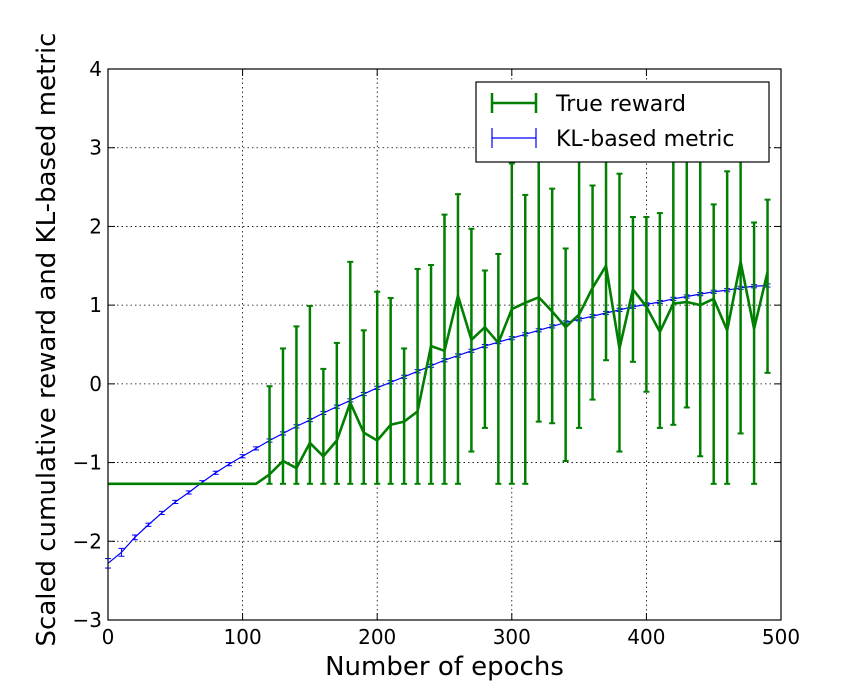 The width and height of the screenshot is (867, 690). I want to click on y-tick-label: 1, so click(95, 305).